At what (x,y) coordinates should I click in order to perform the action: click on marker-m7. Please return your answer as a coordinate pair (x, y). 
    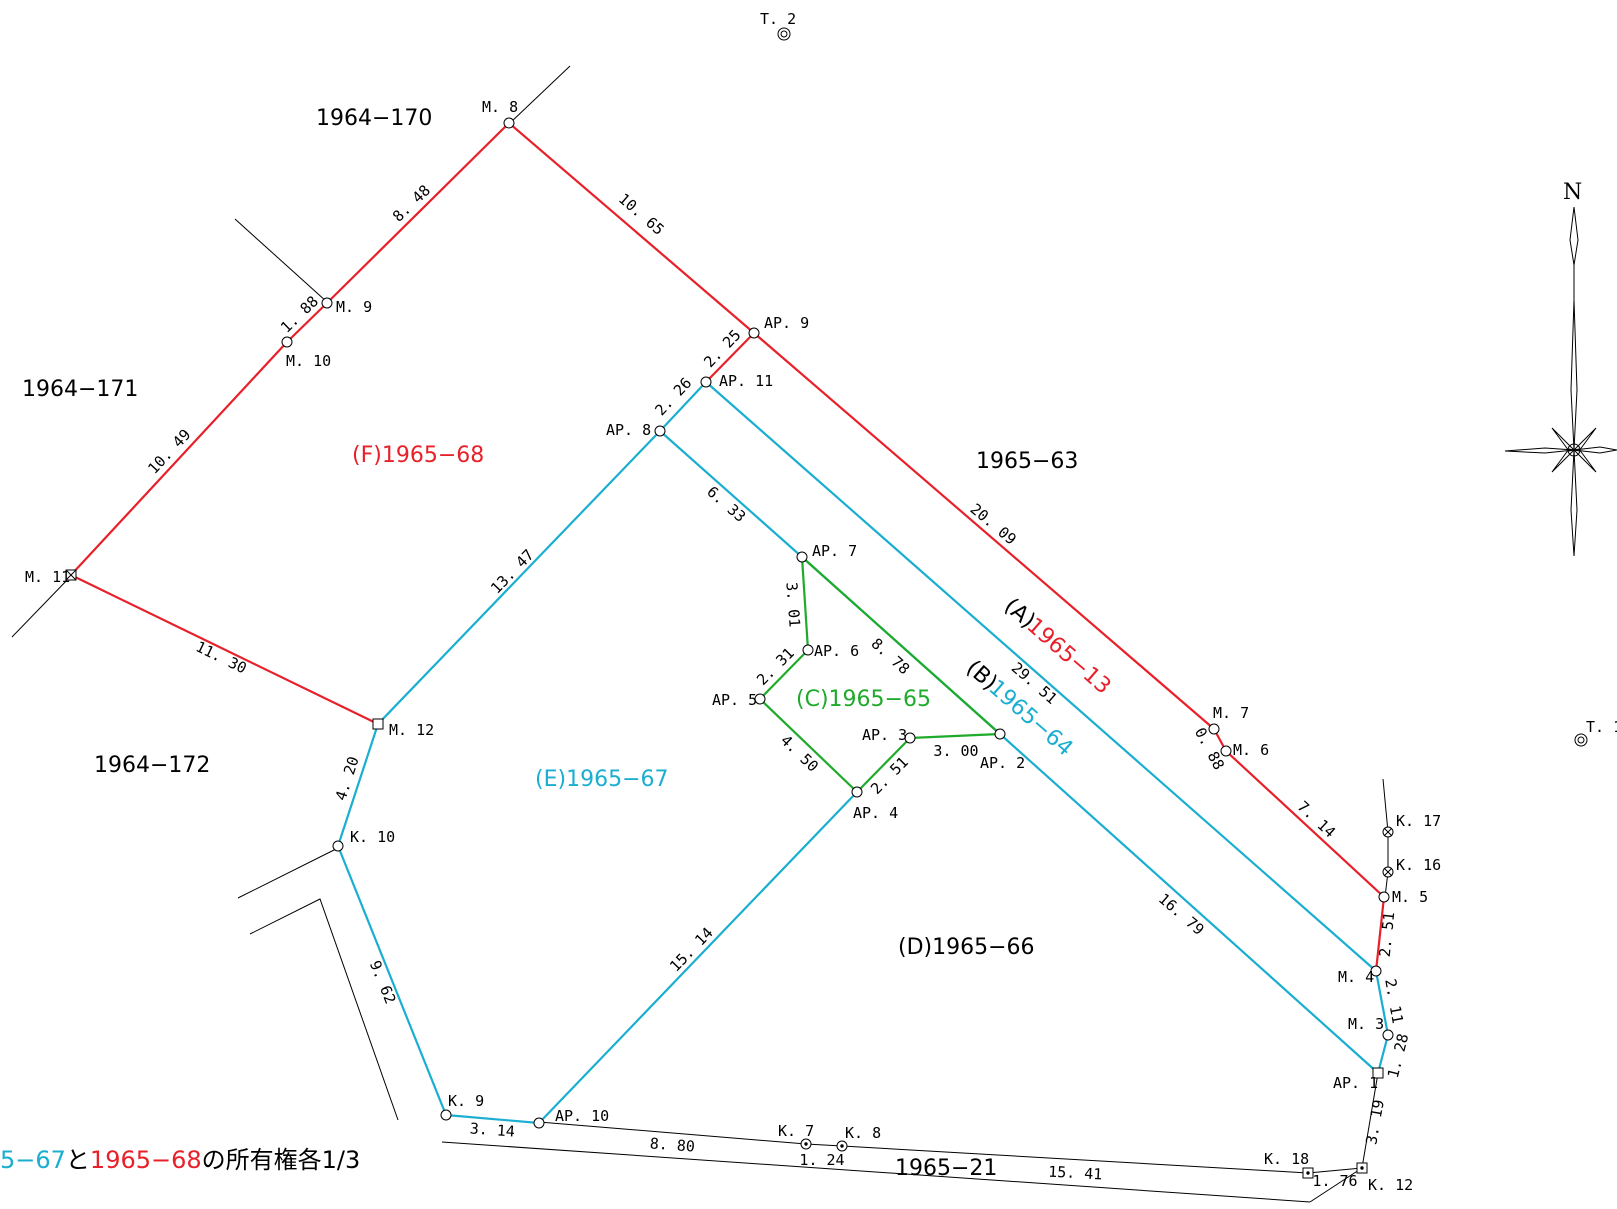
    Looking at the image, I should click on (1214, 729).